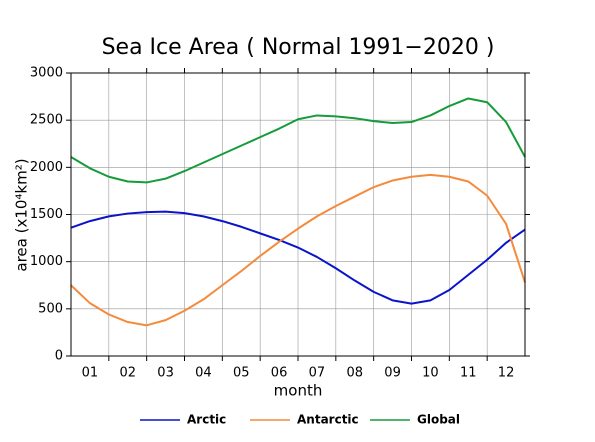  What do you see at coordinates (241, 373) in the screenshot?
I see `x-tick-label: 05` at bounding box center [241, 373].